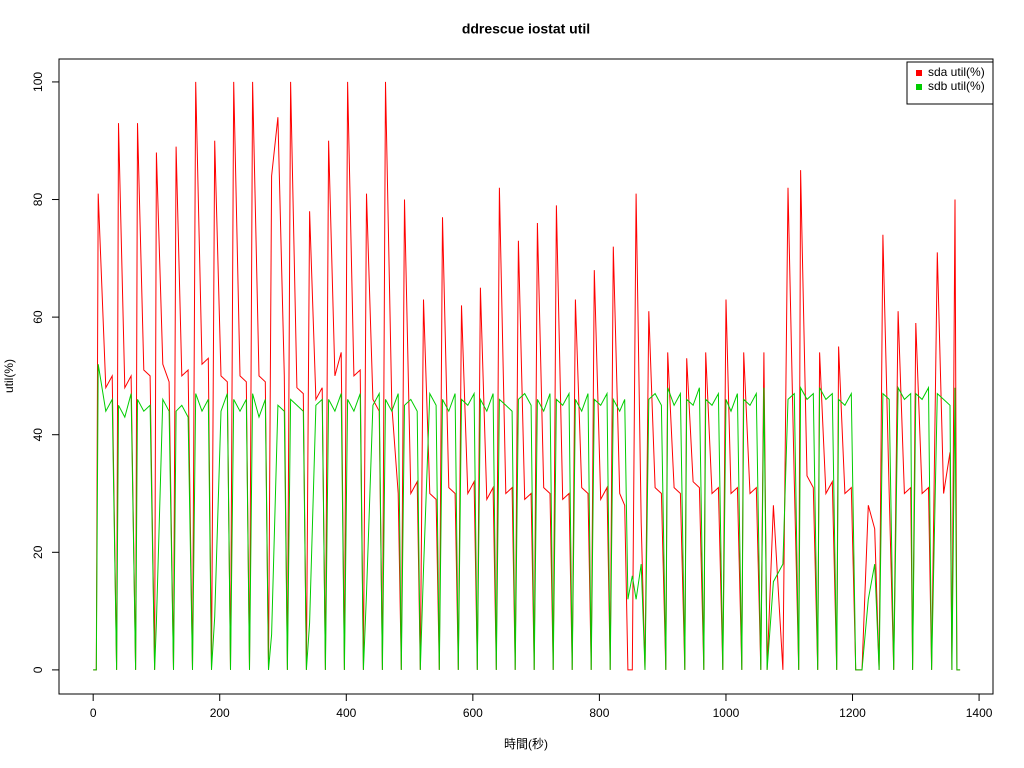 This screenshot has height=768, width=1024. I want to click on y-tick-label: 40, so click(38, 435).